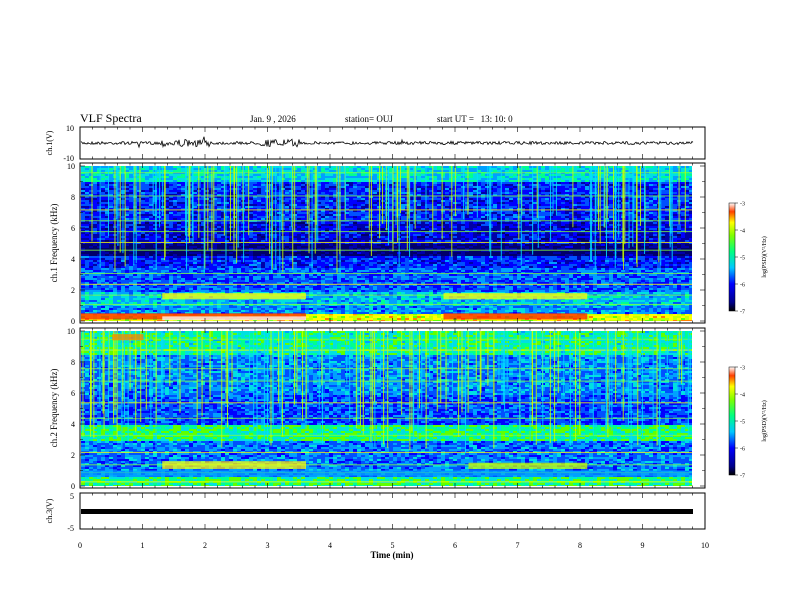  What do you see at coordinates (68, 158) in the screenshot?
I see `ch1-ytick-bottom: -10` at bounding box center [68, 158].